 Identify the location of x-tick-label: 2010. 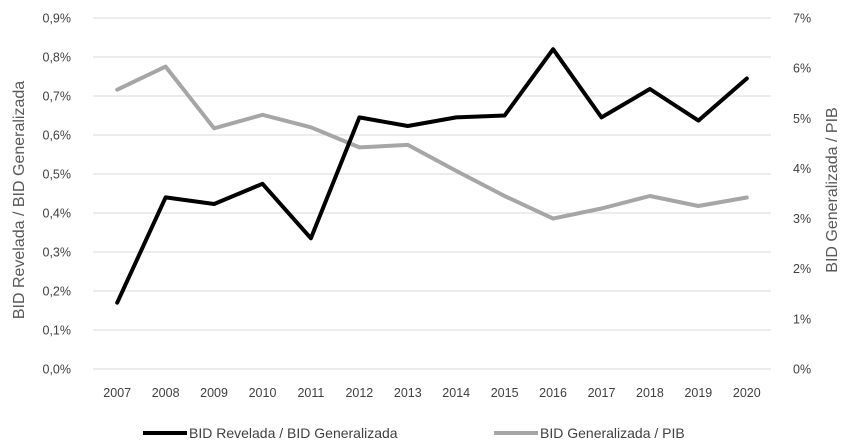
(263, 393).